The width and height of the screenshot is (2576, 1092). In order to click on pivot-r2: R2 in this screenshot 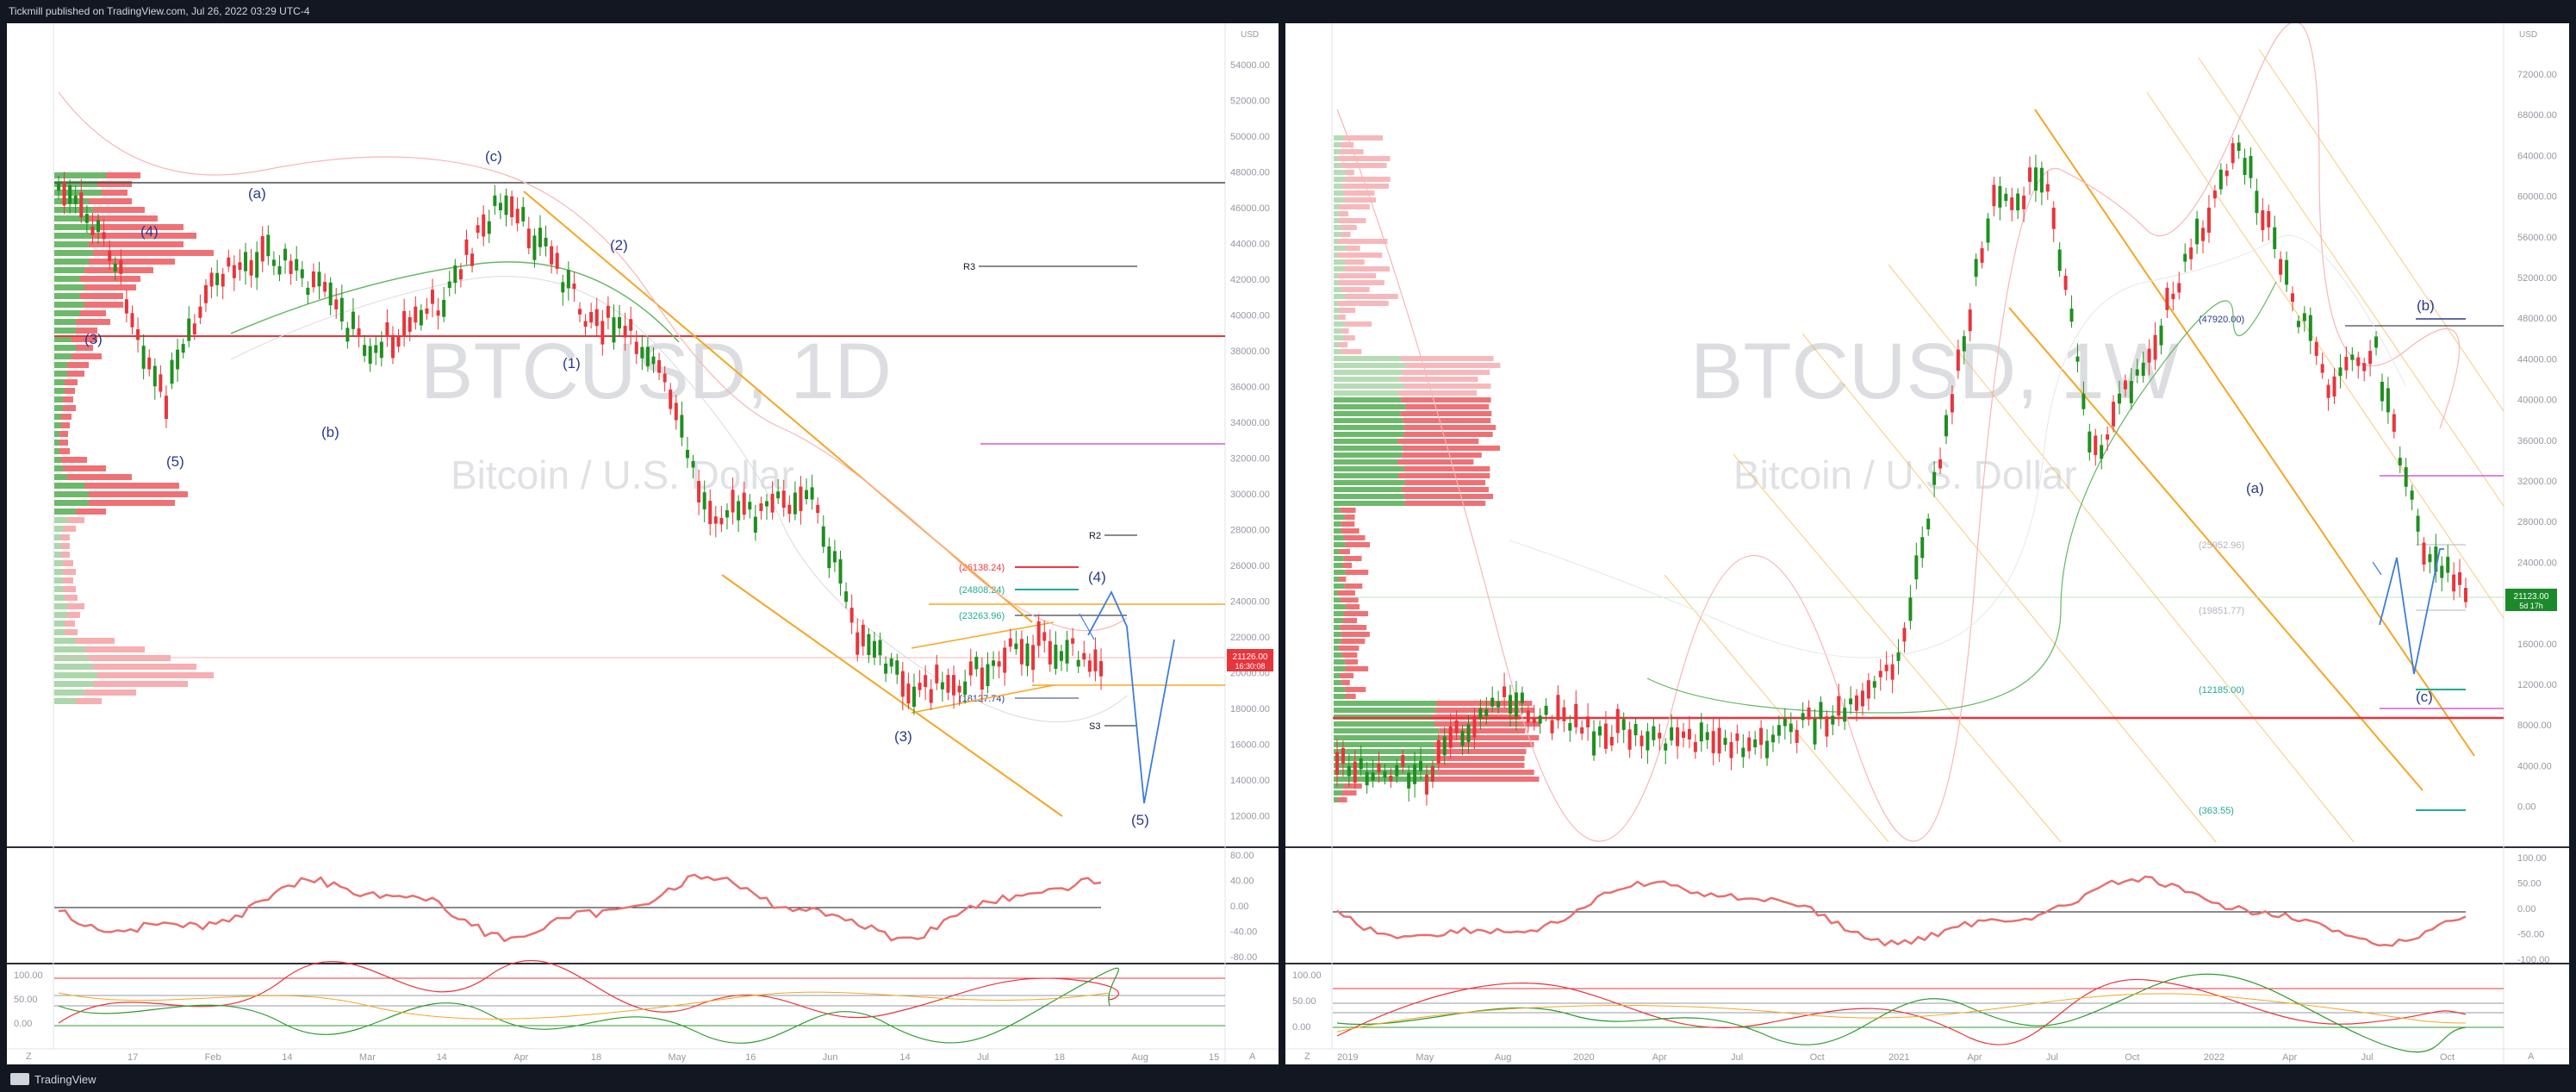, I will do `click(1095, 536)`.